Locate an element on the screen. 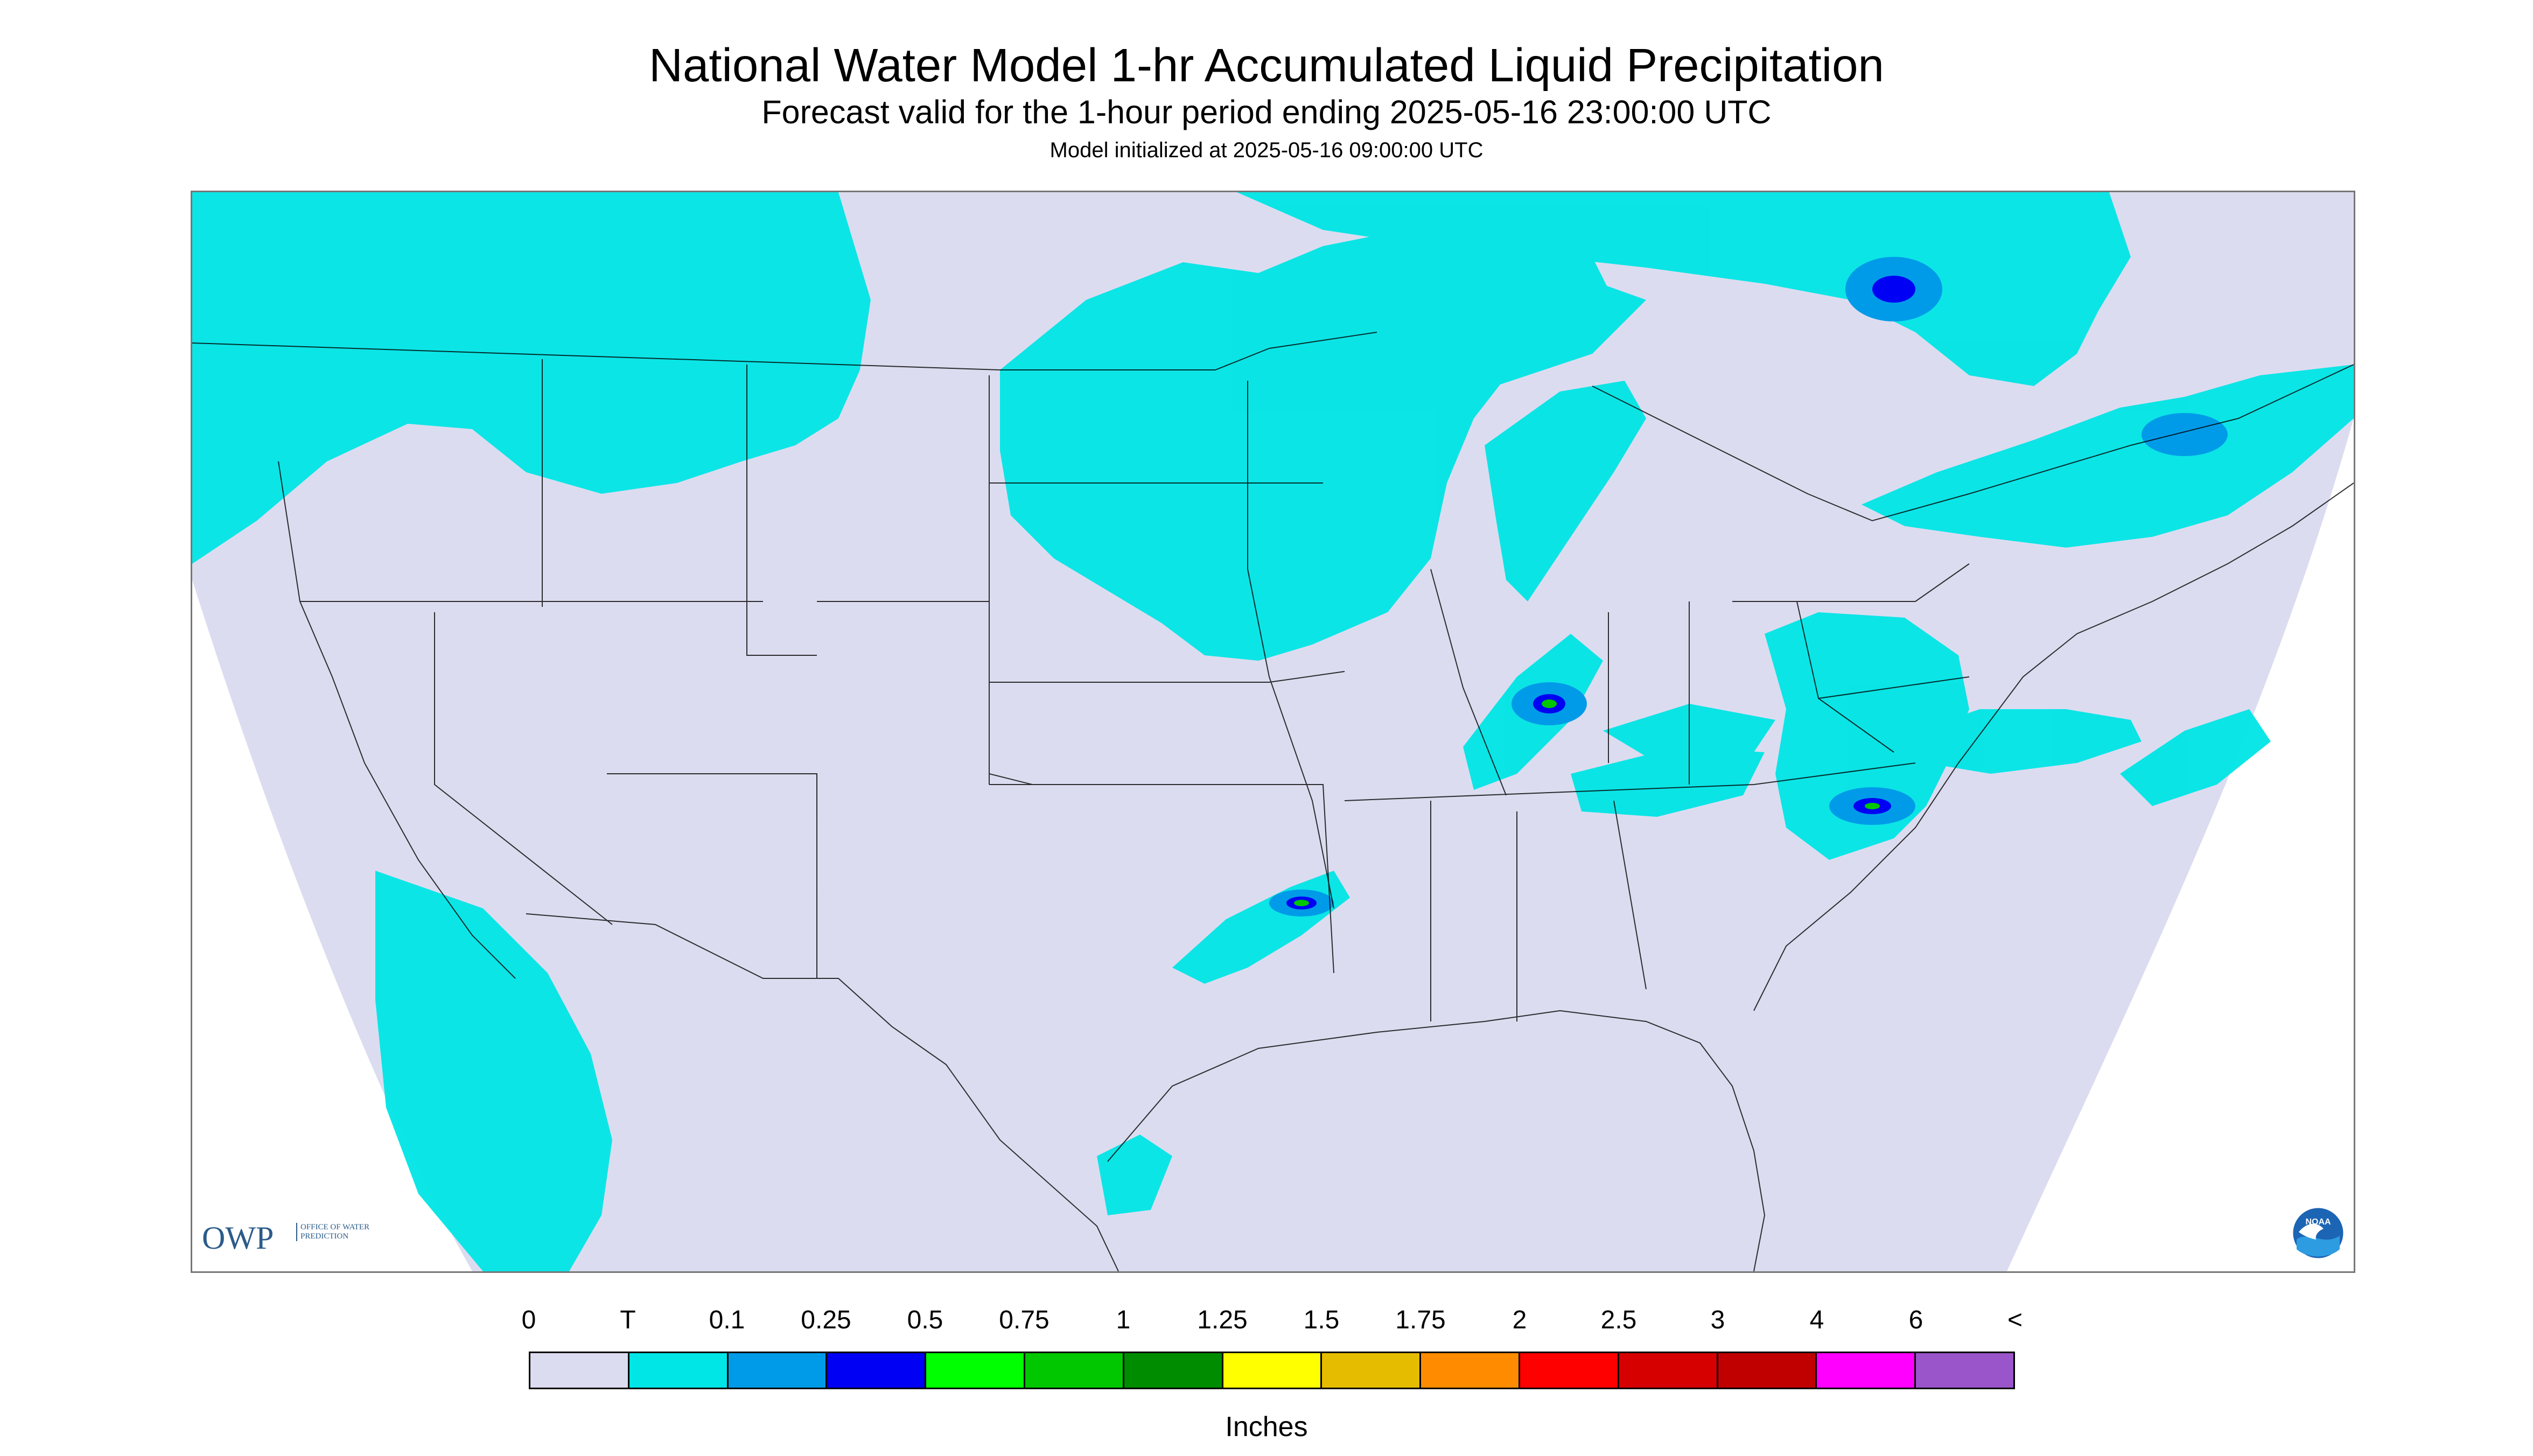 The height and width of the screenshot is (1456, 2533). precip-area-lake-superior is located at coordinates (1517, 329).